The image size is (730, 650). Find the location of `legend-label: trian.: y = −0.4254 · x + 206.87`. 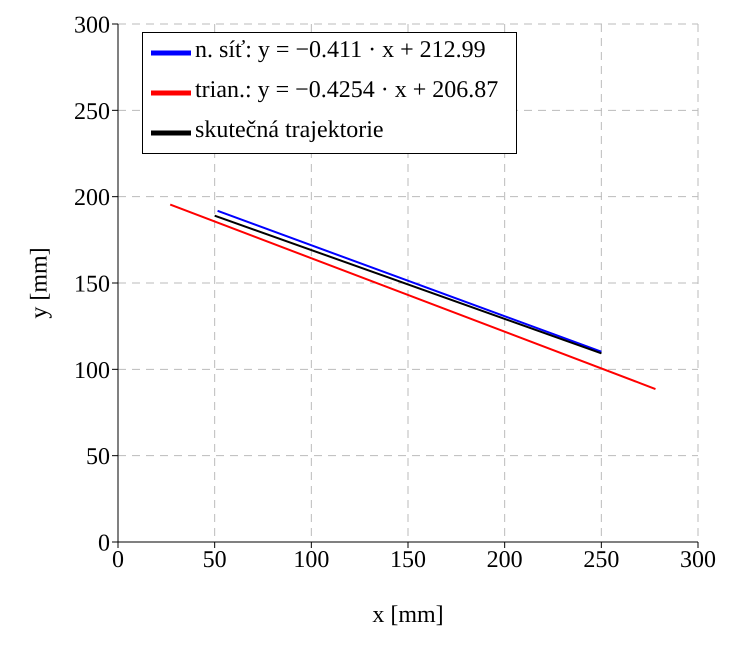

legend-label: trian.: y = −0.4254 · x + 206.87 is located at coordinates (346, 89).